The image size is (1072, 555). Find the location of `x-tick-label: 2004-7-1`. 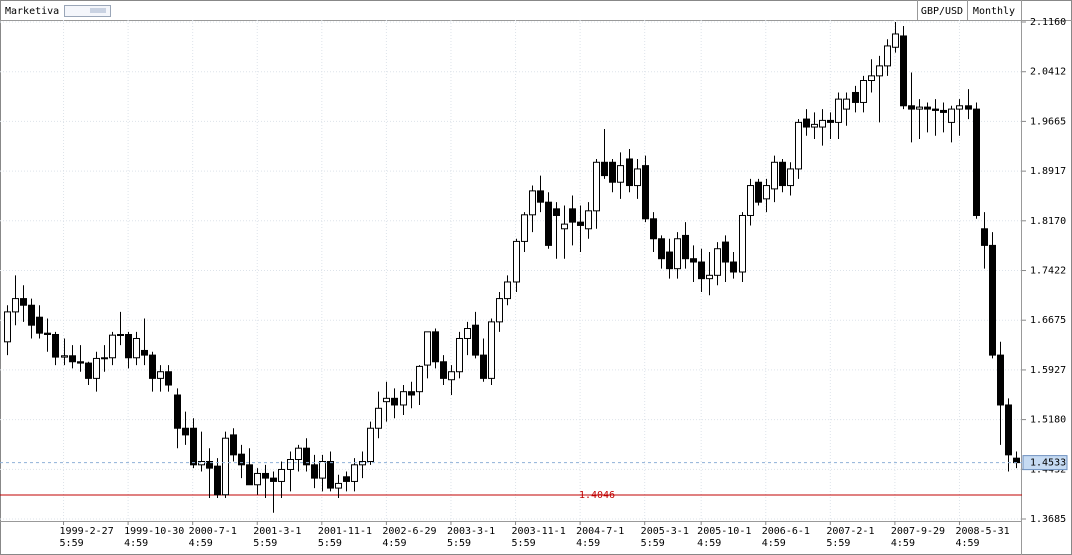

x-tick-label: 2004-7-1 is located at coordinates (600, 531).